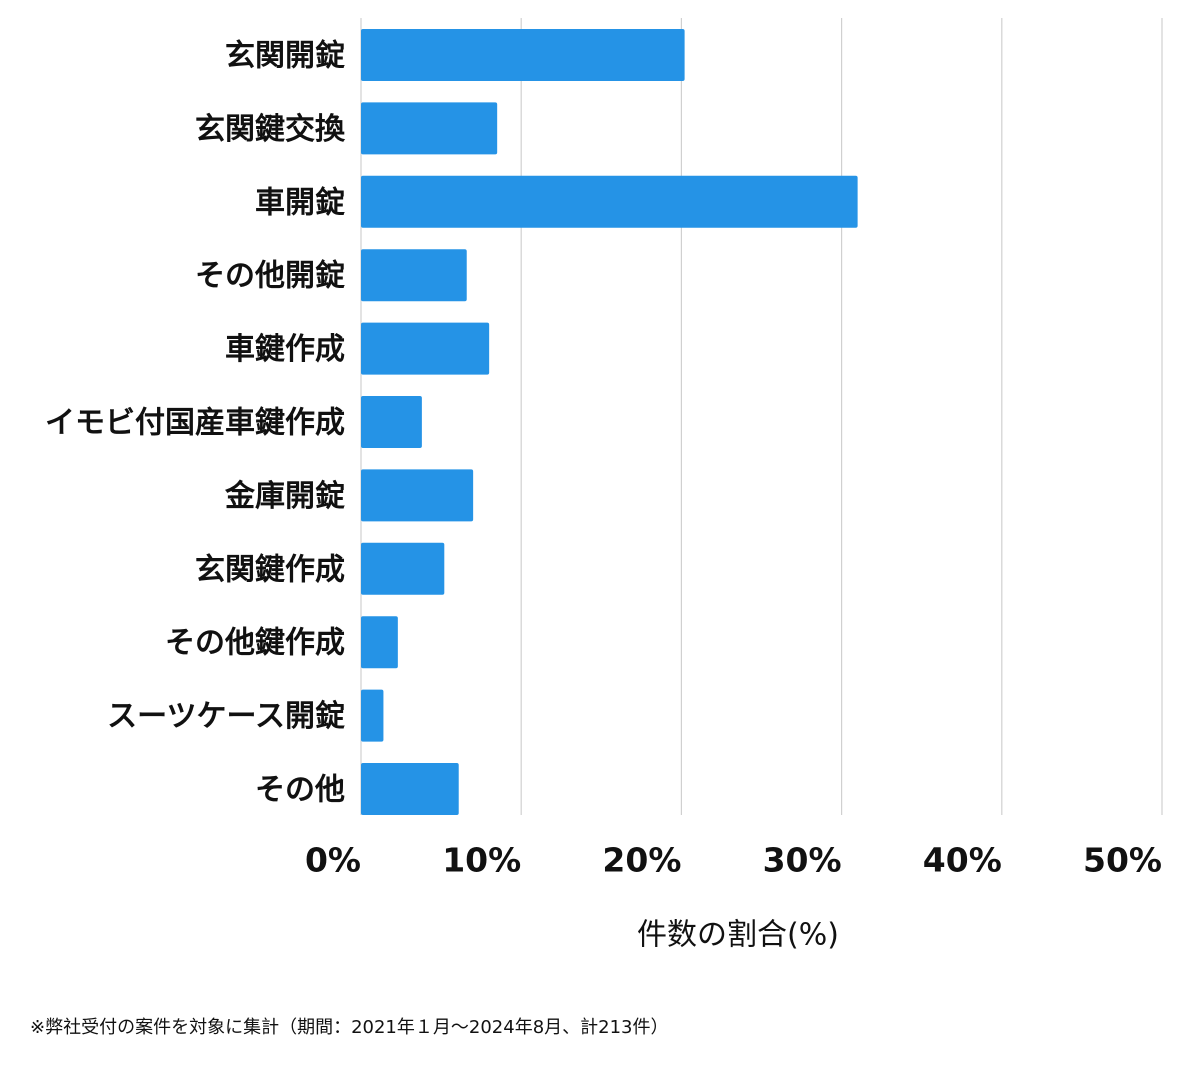 Image resolution: width=1200 pixels, height=1069 pixels. I want to click on x-tick-label: 20%, so click(641, 860).